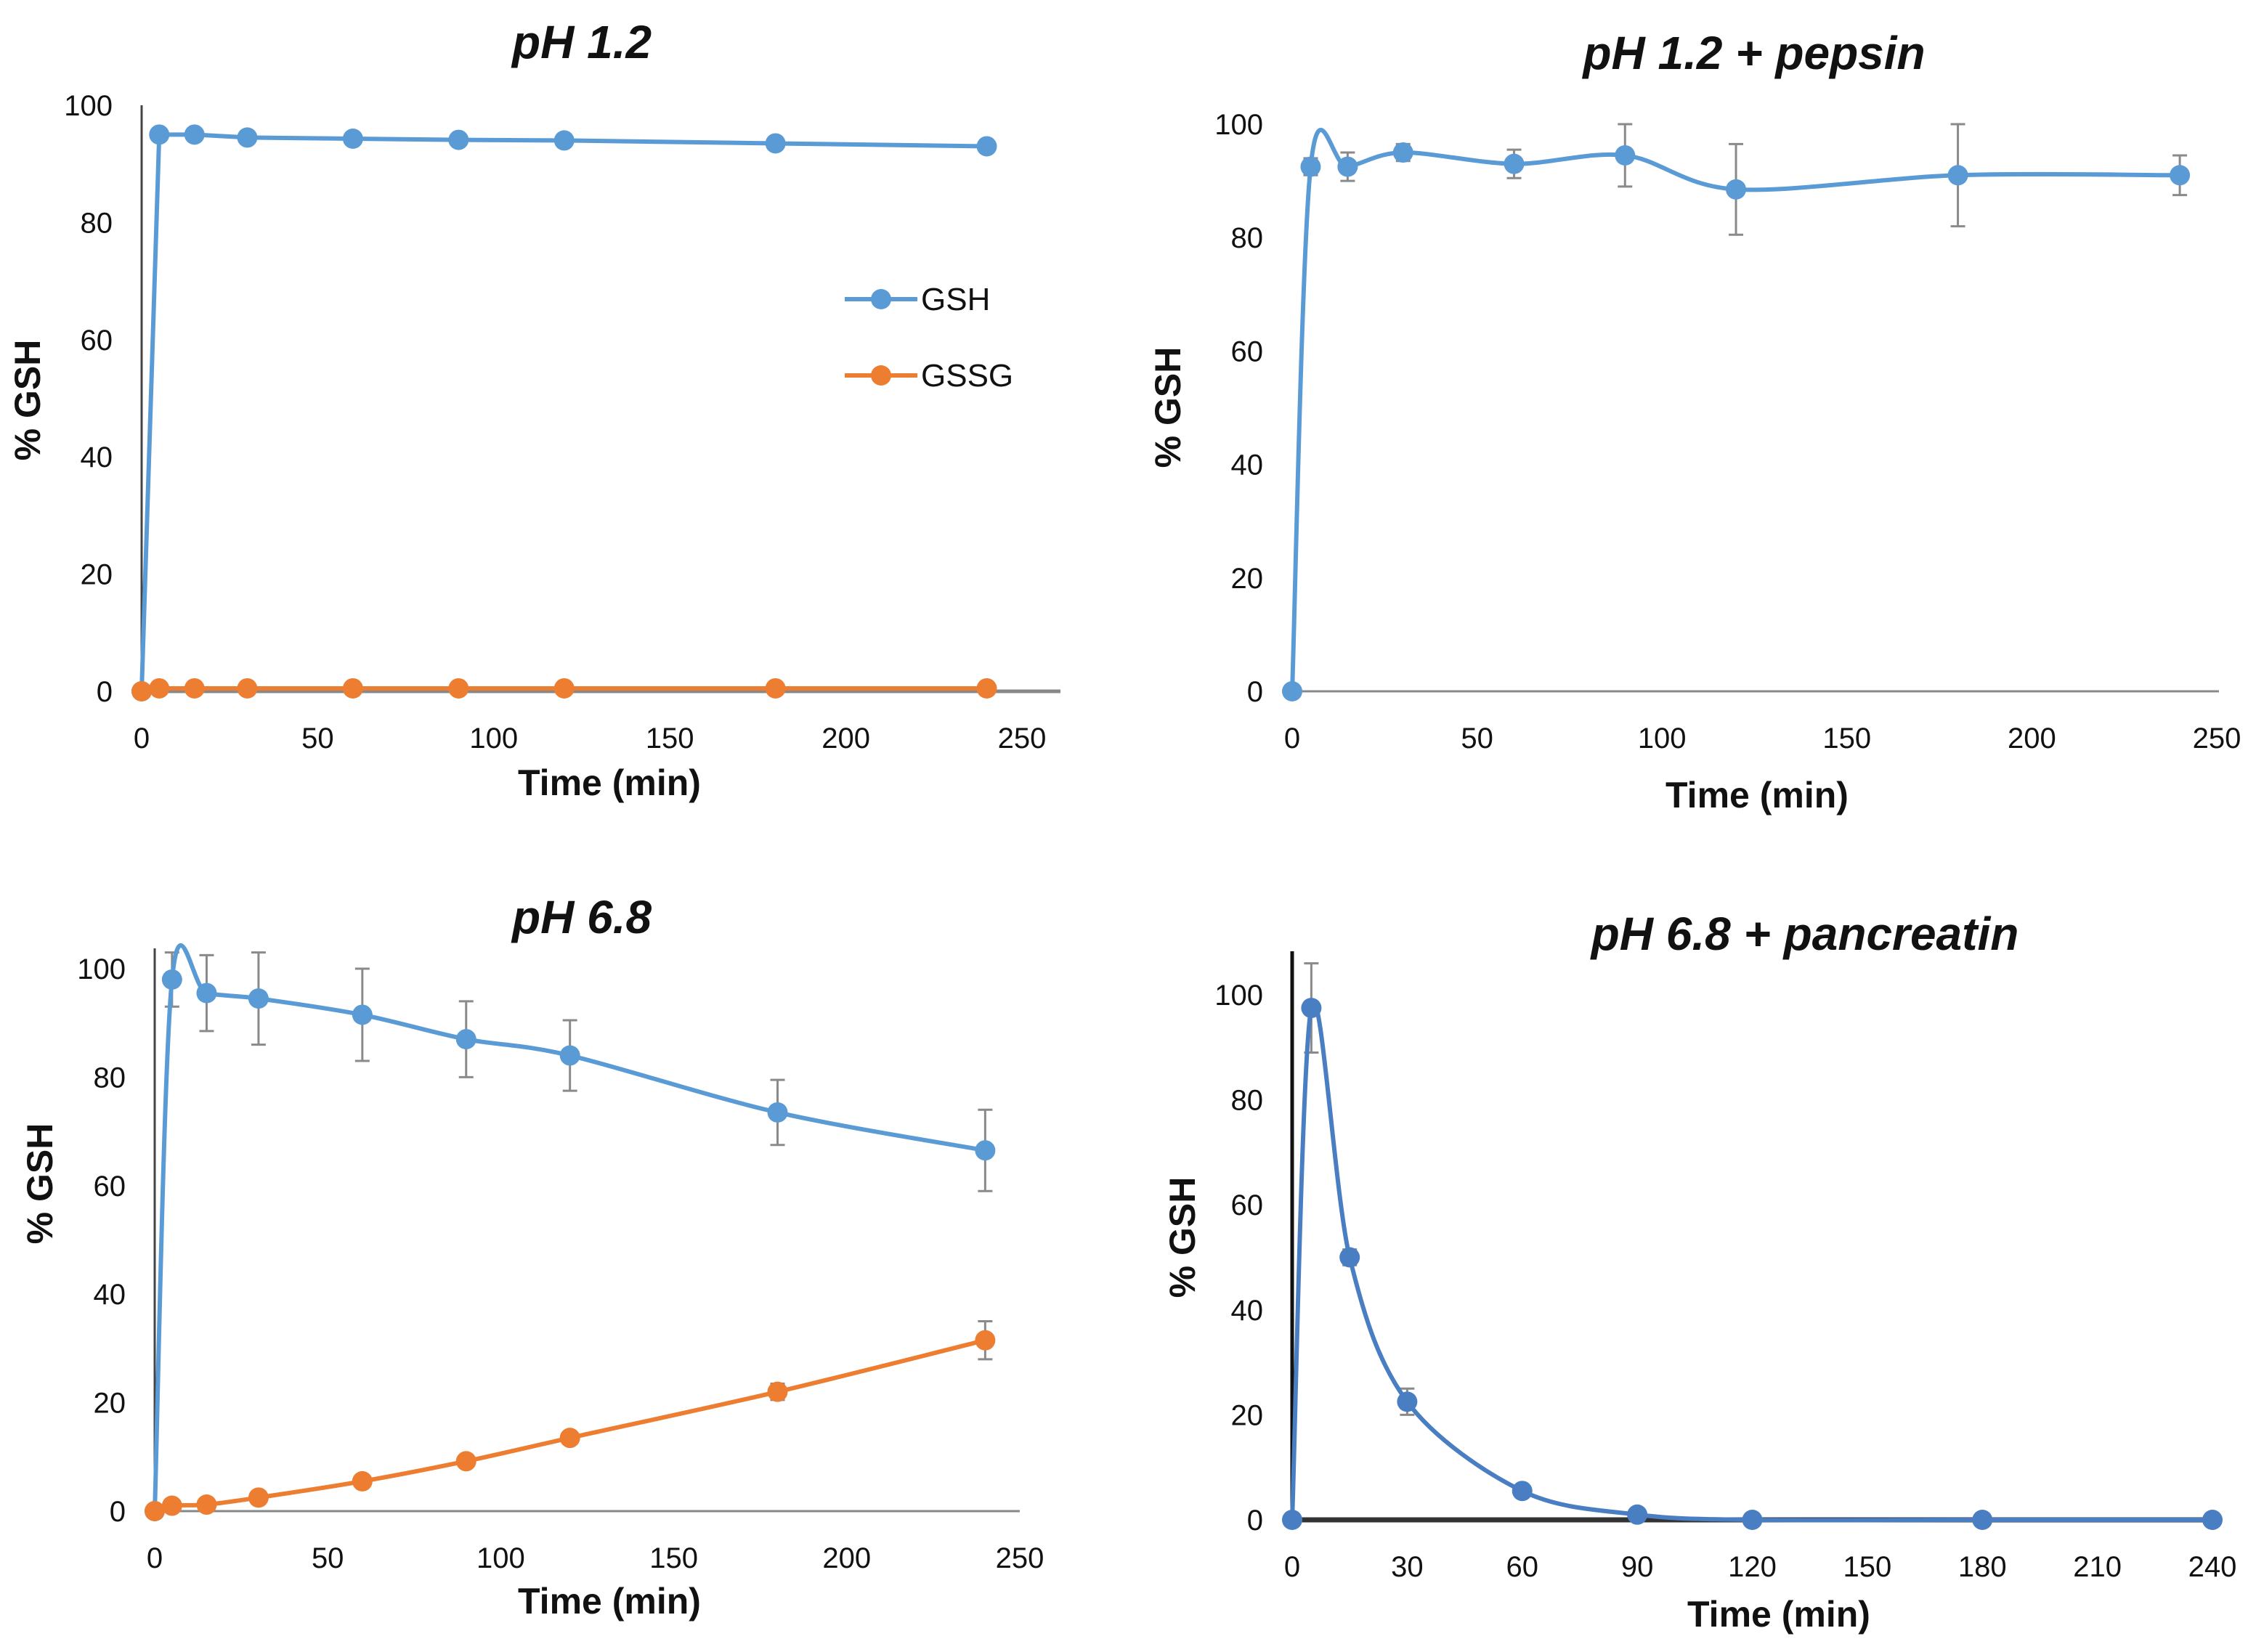  What do you see at coordinates (581, 42) in the screenshot?
I see `chart-title: pH 1.2` at bounding box center [581, 42].